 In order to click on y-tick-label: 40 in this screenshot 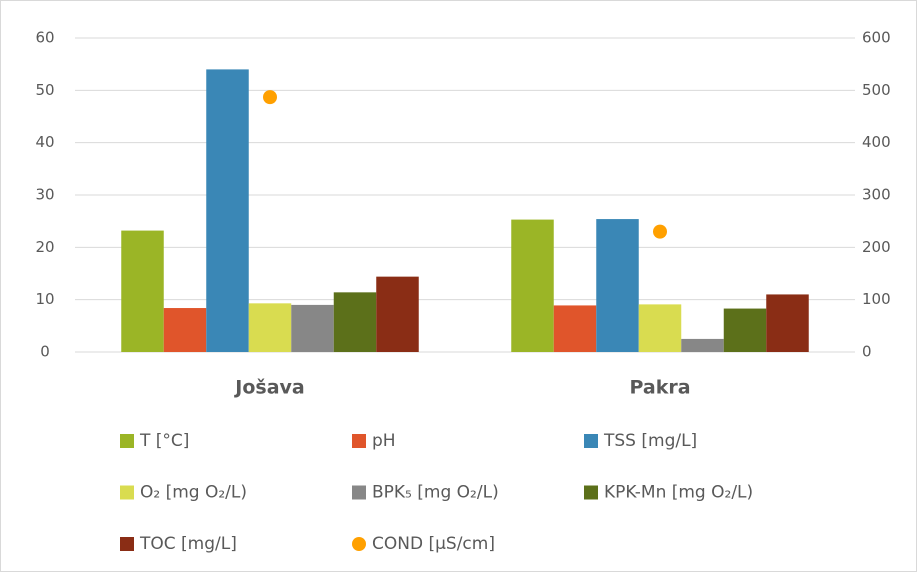, I will do `click(44, 142)`.